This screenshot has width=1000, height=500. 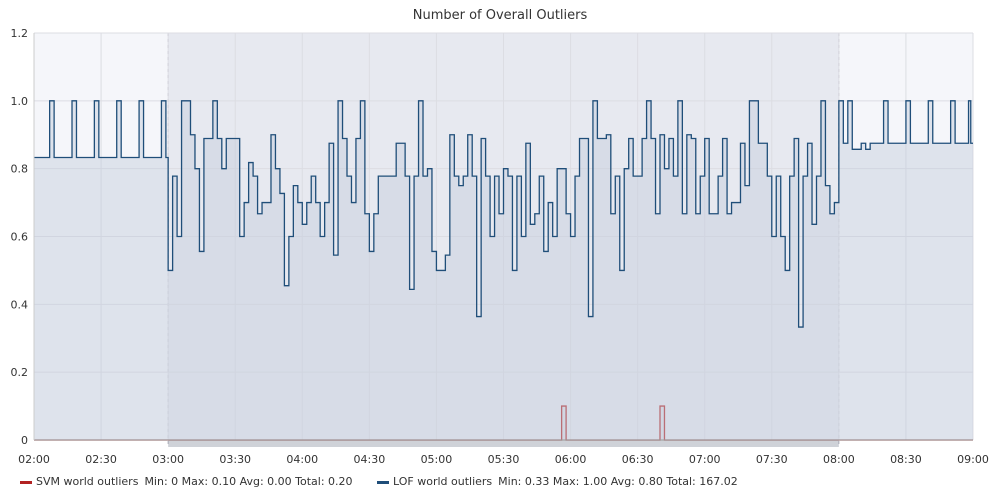 I want to click on x-tick-label: 09:00, so click(x=973, y=459).